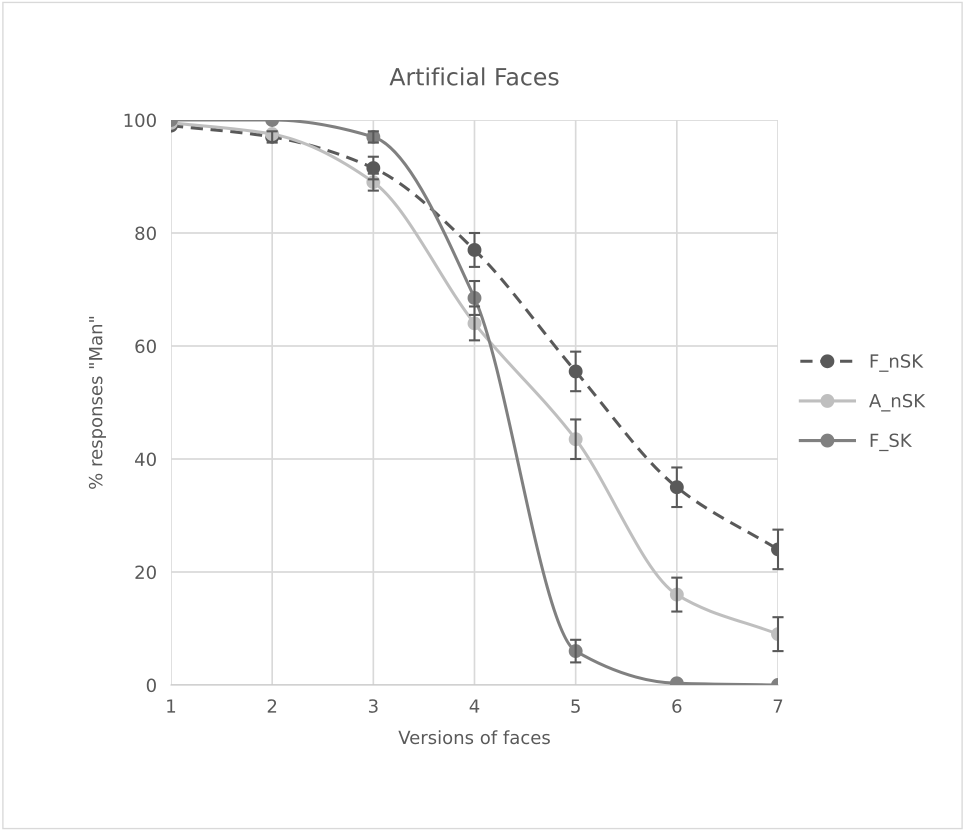 The image size is (965, 831). I want to click on y-tick-label: 100, so click(140, 120).